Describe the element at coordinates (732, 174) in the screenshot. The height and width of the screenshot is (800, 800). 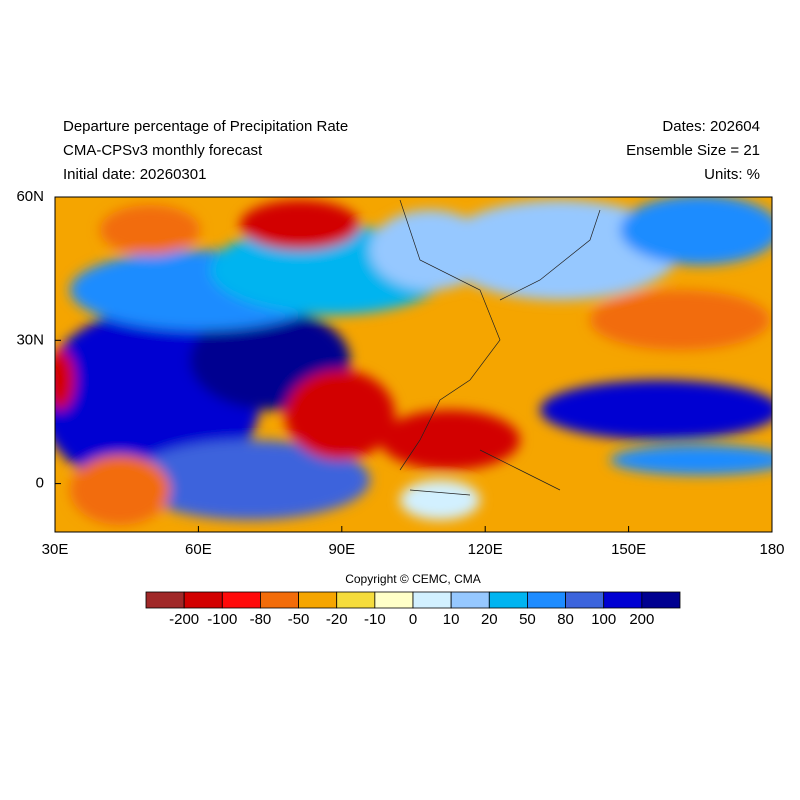
I see `info-line: Units: %` at that location.